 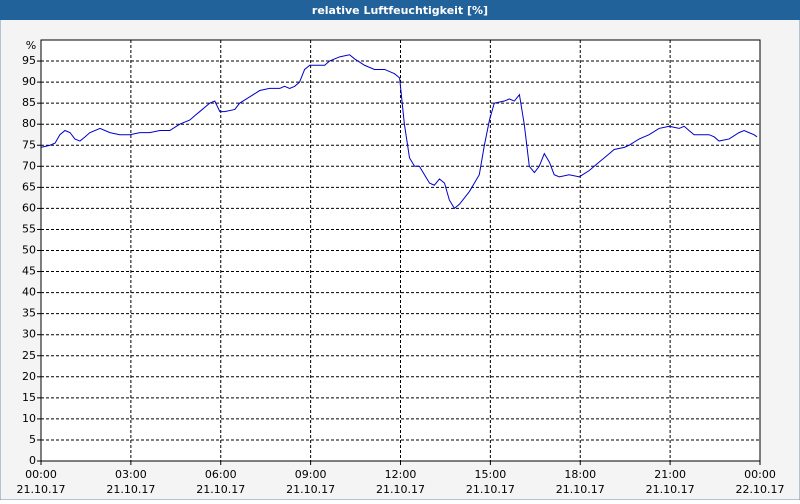 I want to click on x-tick-label: 18:00, so click(x=580, y=474).